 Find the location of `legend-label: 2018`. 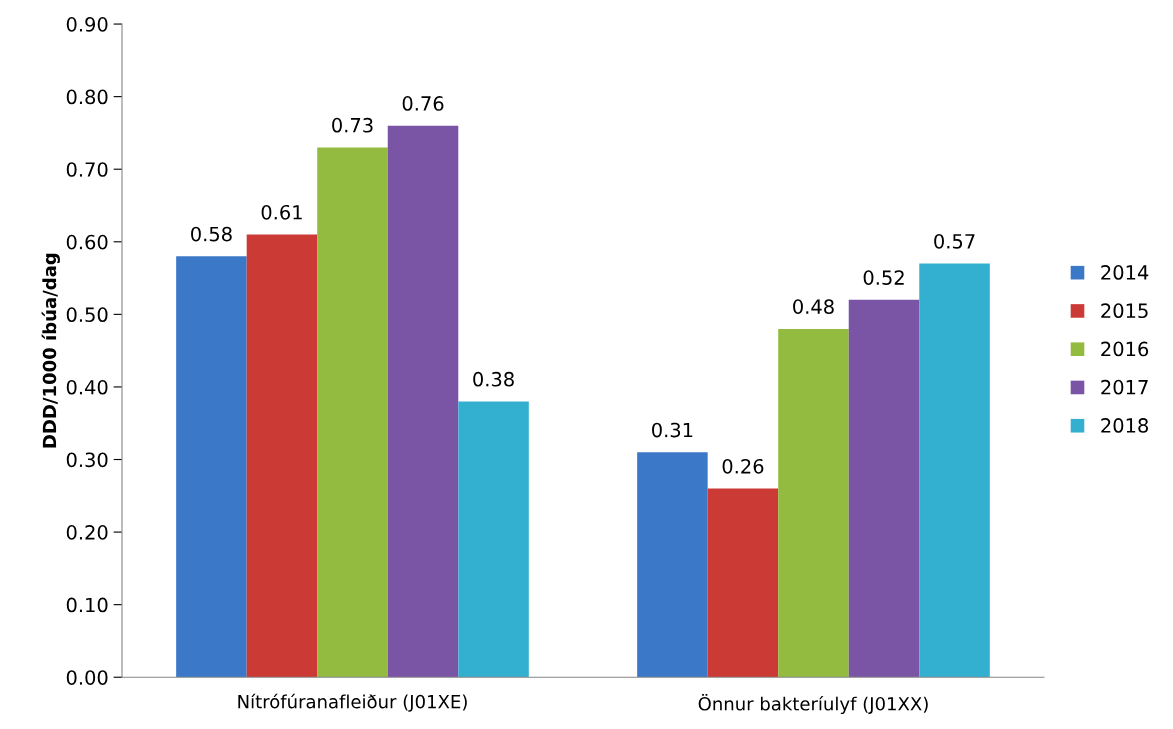

legend-label: 2018 is located at coordinates (1125, 425).